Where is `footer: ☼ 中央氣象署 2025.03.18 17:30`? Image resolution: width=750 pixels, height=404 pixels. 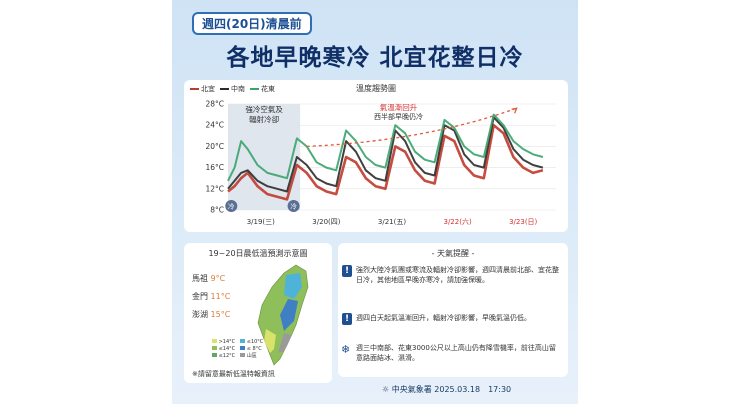
footer: ☼ 中央氣象署 2025.03.18 17:30 is located at coordinates (446, 389).